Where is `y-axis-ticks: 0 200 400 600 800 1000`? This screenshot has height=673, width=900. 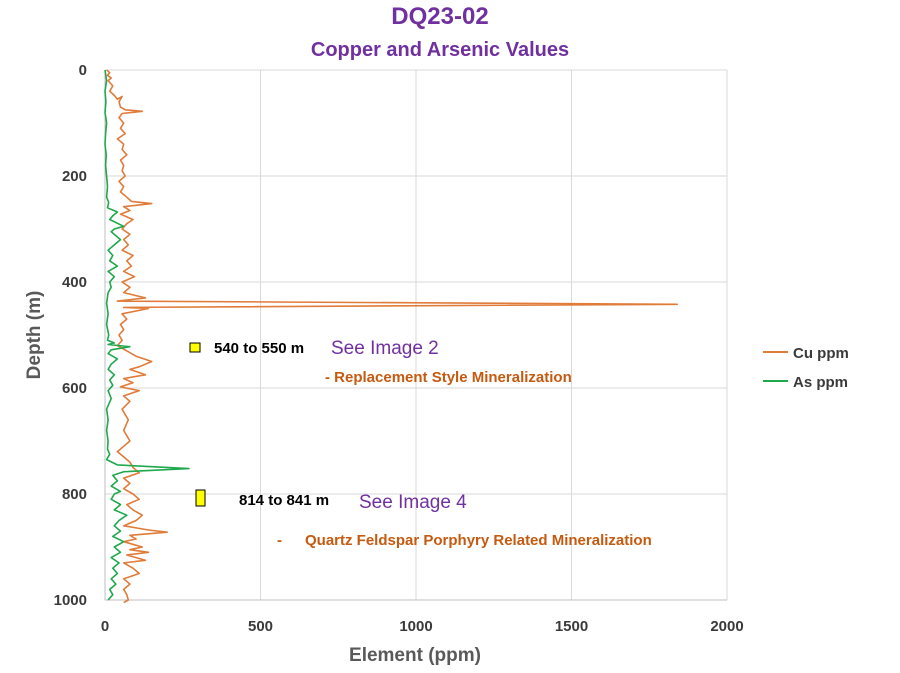
y-axis-ticks: 0 200 400 600 800 1000 is located at coordinates (70, 335).